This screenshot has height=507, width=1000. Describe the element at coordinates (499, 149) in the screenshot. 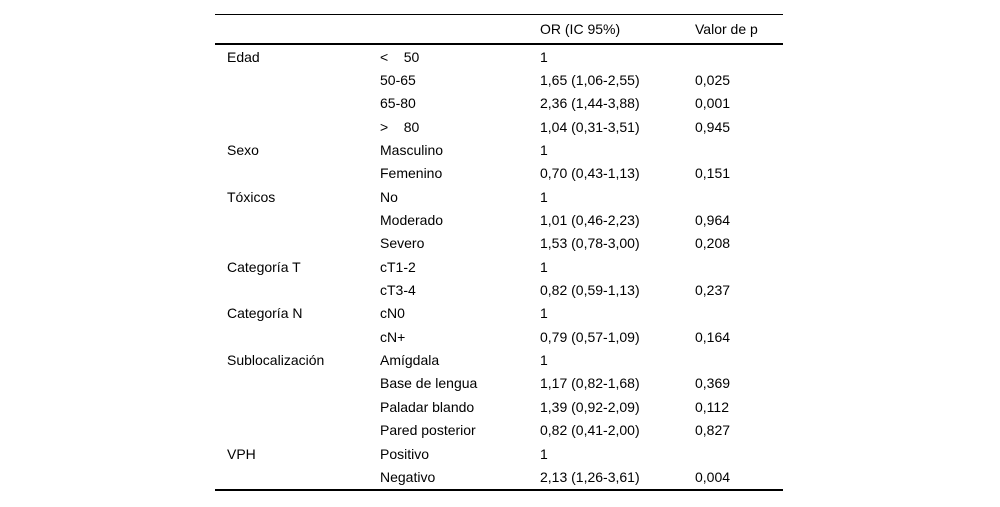

I see `table-row: Sexo Masculino 1` at that location.